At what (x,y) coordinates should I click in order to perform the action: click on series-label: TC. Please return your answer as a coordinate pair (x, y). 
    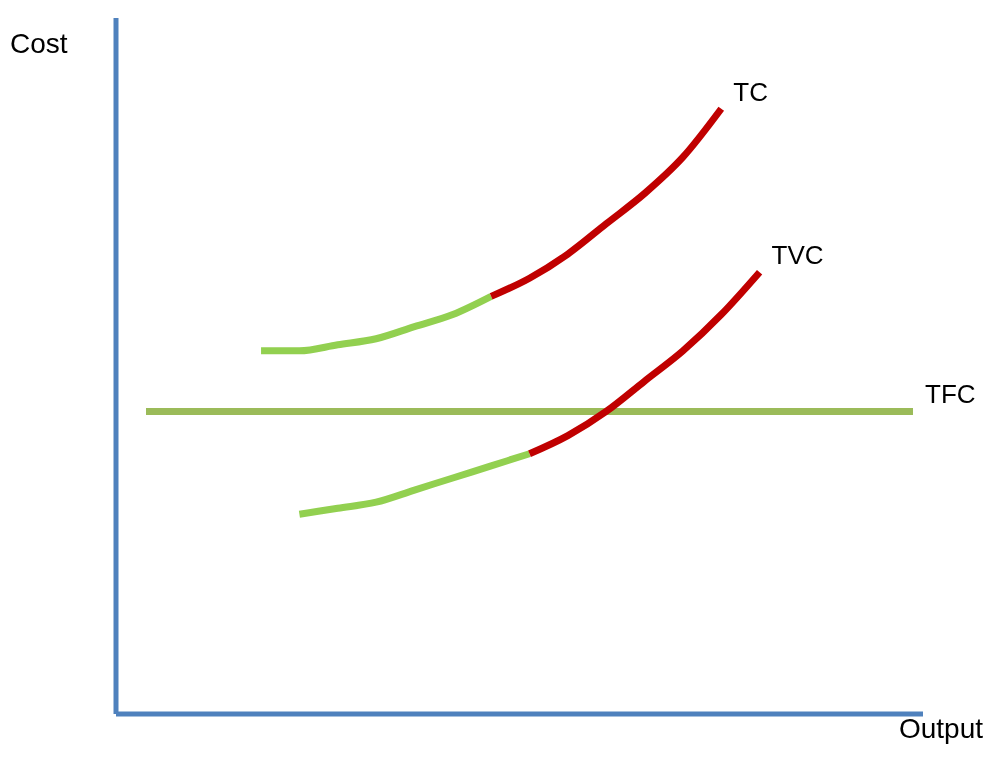
    Looking at the image, I should click on (750, 91).